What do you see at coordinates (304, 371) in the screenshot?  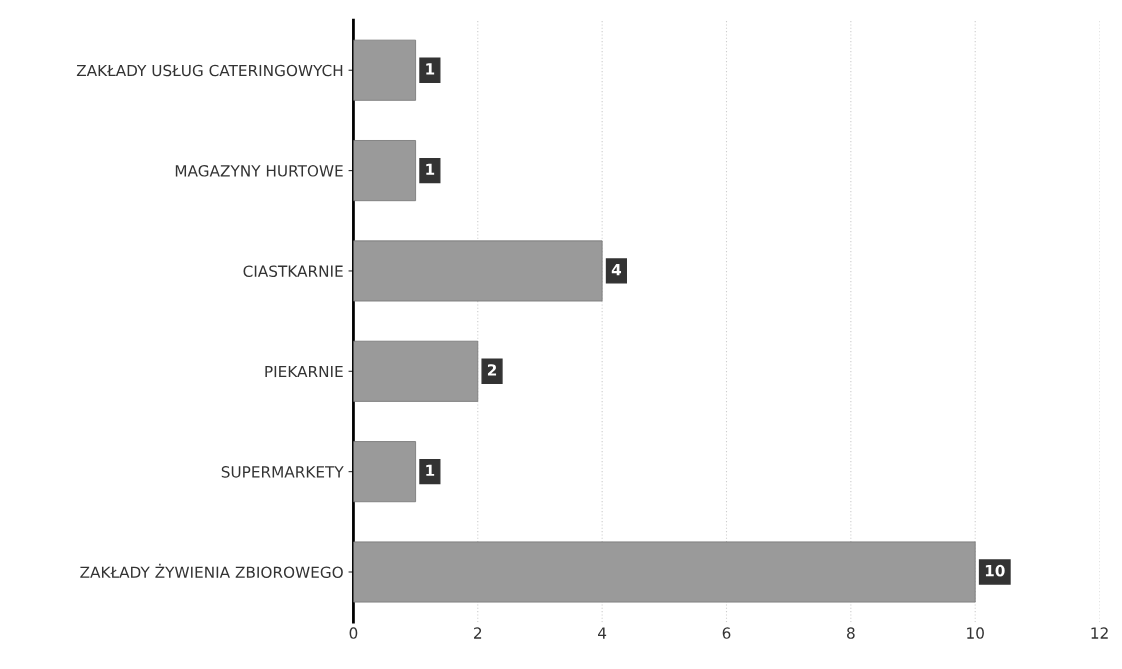 I see `y-tick-label: PIEKARNIE` at bounding box center [304, 371].